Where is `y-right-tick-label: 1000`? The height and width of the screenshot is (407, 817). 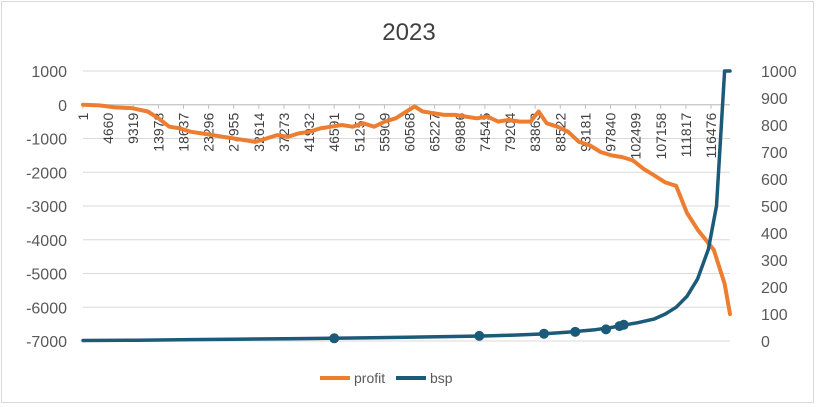 y-right-tick-label: 1000 is located at coordinates (779, 72).